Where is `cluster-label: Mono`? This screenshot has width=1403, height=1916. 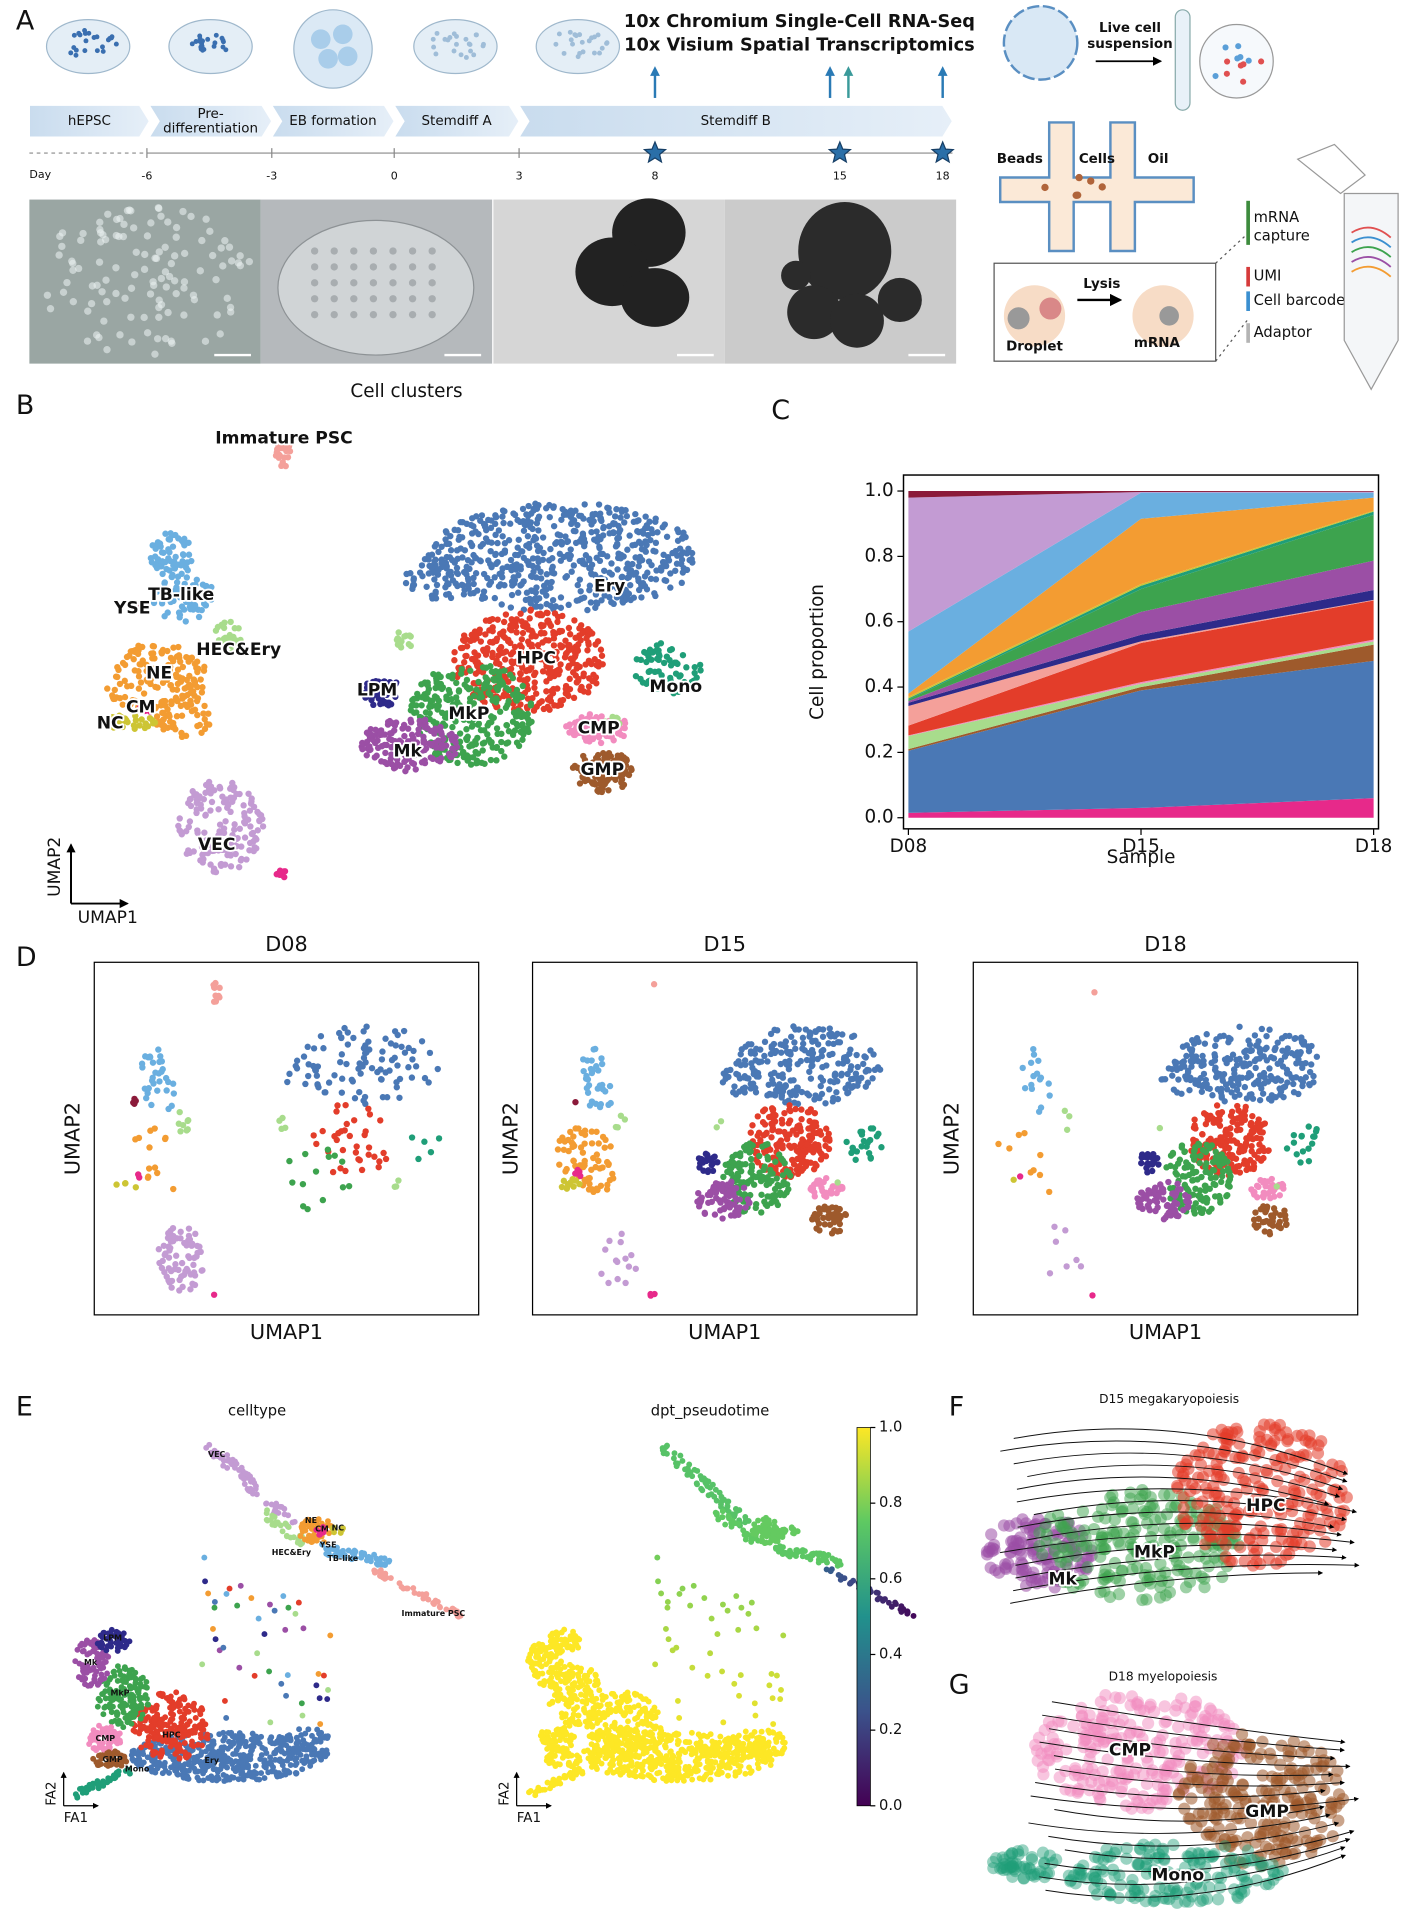 cluster-label: Mono is located at coordinates (675, 687).